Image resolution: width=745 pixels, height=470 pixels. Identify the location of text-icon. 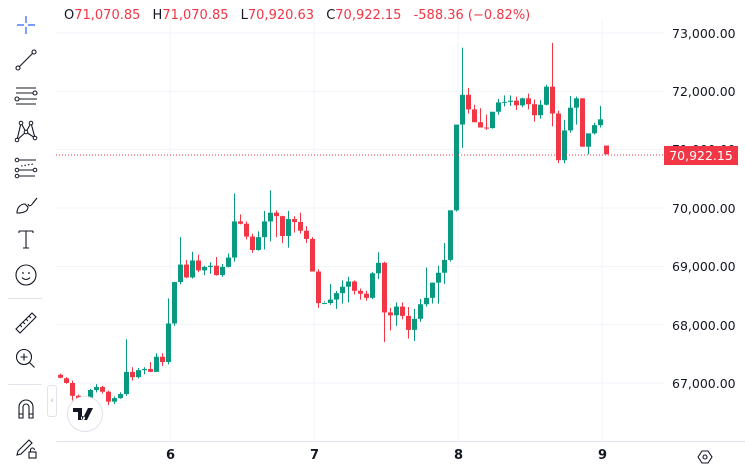
(26, 239).